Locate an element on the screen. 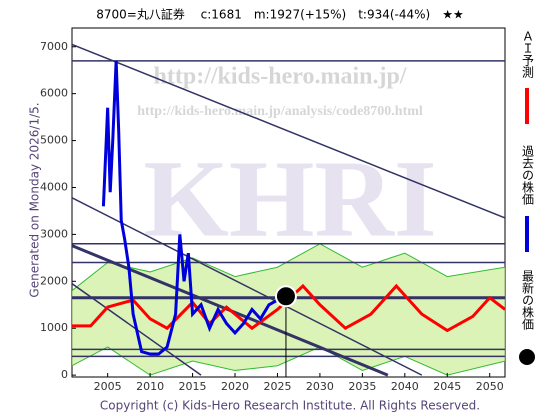 This screenshot has width=560, height=420. y-tick-label: 2000 is located at coordinates (54, 280).